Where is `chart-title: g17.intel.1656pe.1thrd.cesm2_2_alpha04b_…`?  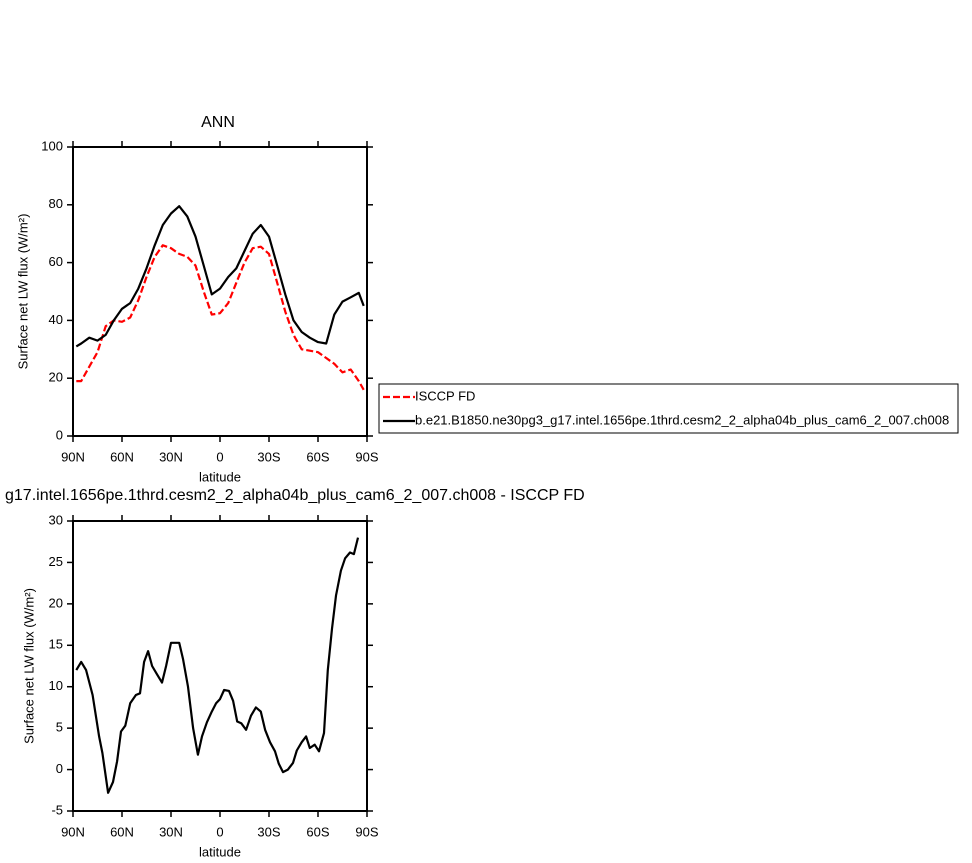 chart-title: g17.intel.1656pe.1thrd.cesm2_2_alpha04b_… is located at coordinates (295, 495).